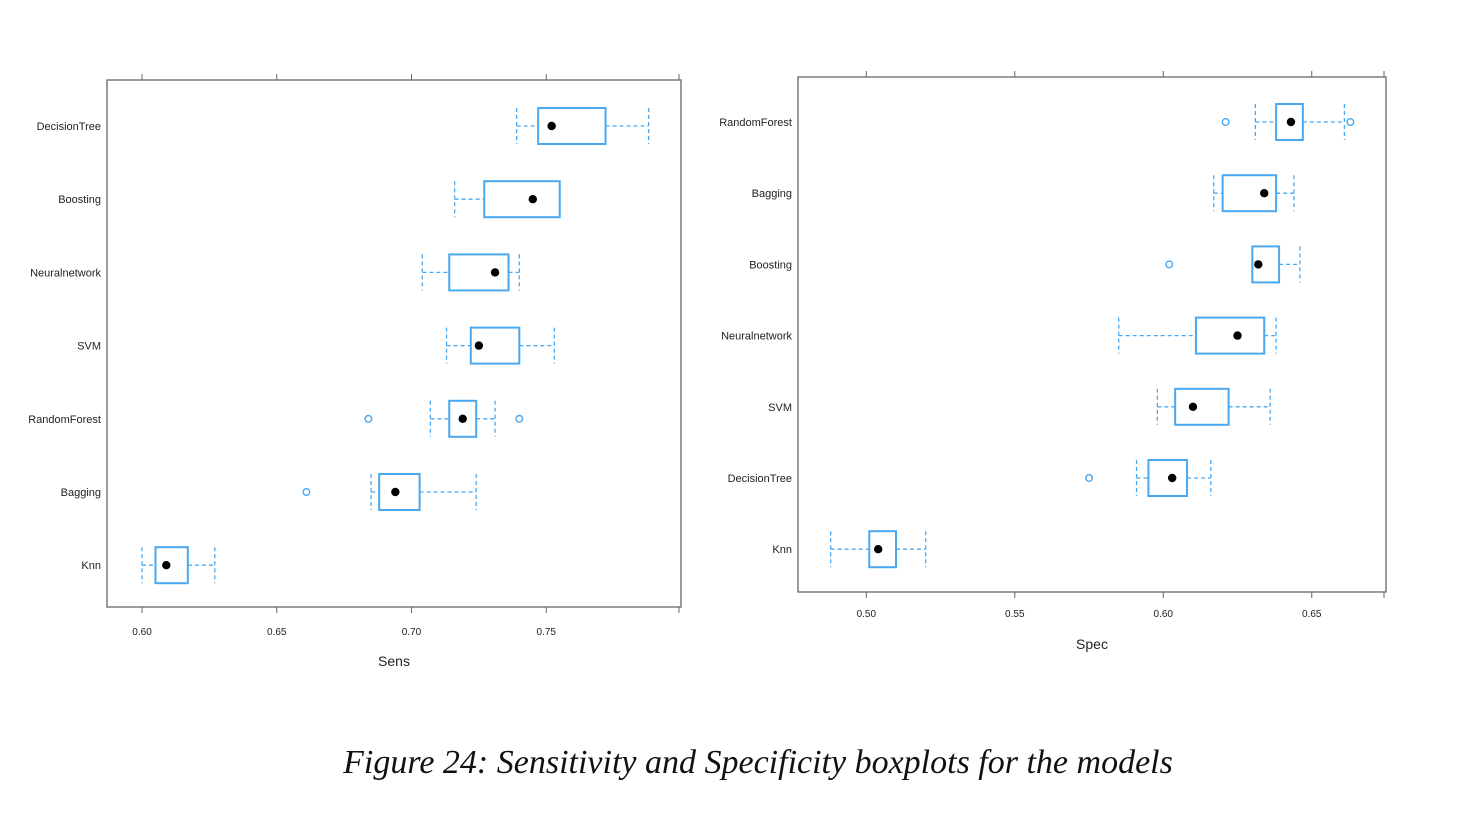 The image size is (1476, 832). Describe the element at coordinates (1092, 644) in the screenshot. I see `x-axis-title: Spec` at that location.